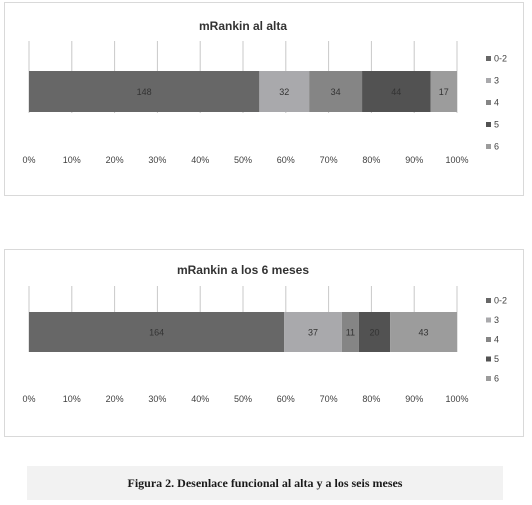 Image resolution: width=532 pixels, height=505 pixels. I want to click on chart2-title: mRankin a los 6 meses, so click(243, 270).